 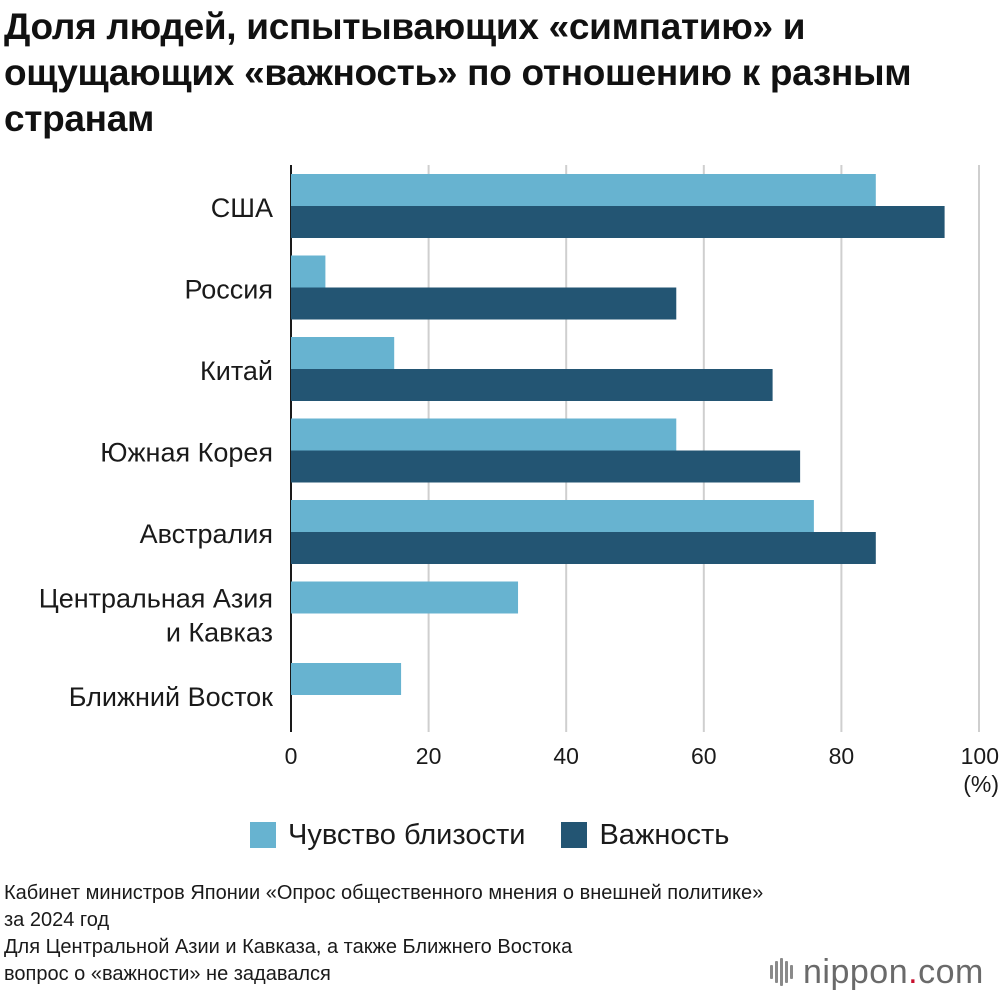 I want to click on x-tick-labels: 0 20 40 60 80 100, so click(x=642, y=756).